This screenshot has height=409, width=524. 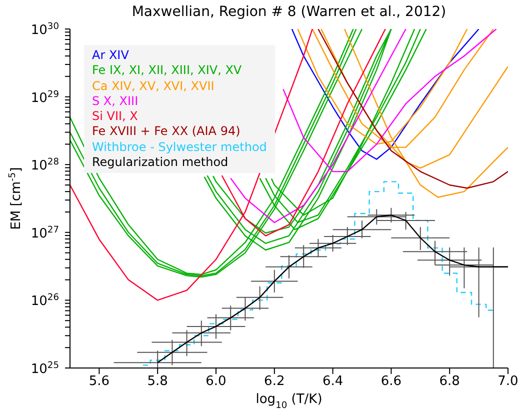 What do you see at coordinates (45, 301) in the screenshot?
I see `y-tick-label: 10$^{26}$` at bounding box center [45, 301].